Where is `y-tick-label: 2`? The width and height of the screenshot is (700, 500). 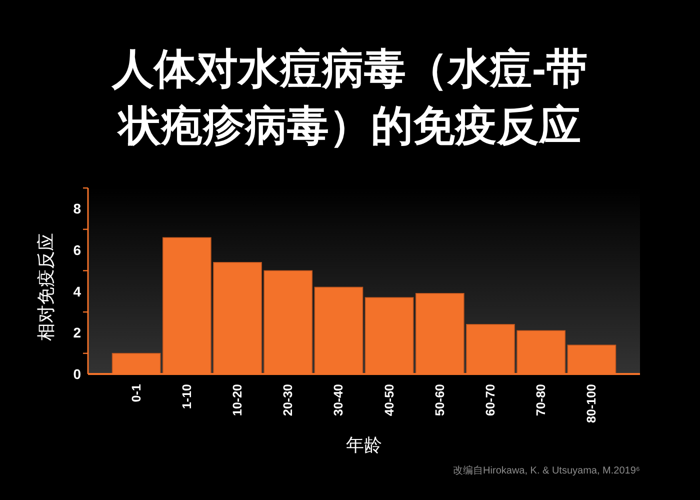
y-tick-label: 2 is located at coordinates (77, 332).